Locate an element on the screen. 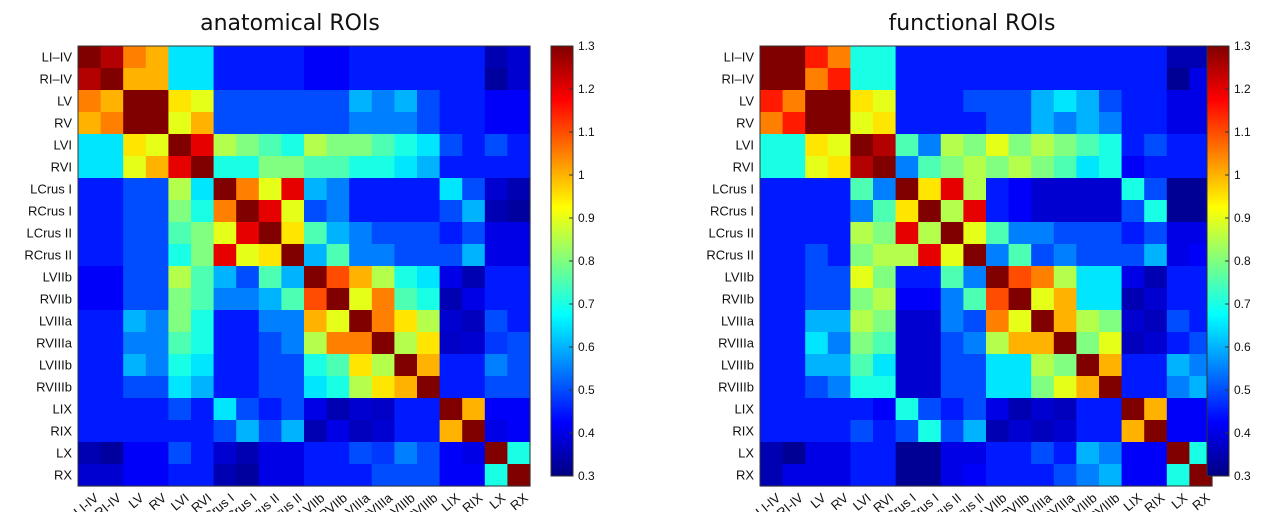 The image size is (1271, 512). row-tick-label: LVI is located at coordinates (744, 145).